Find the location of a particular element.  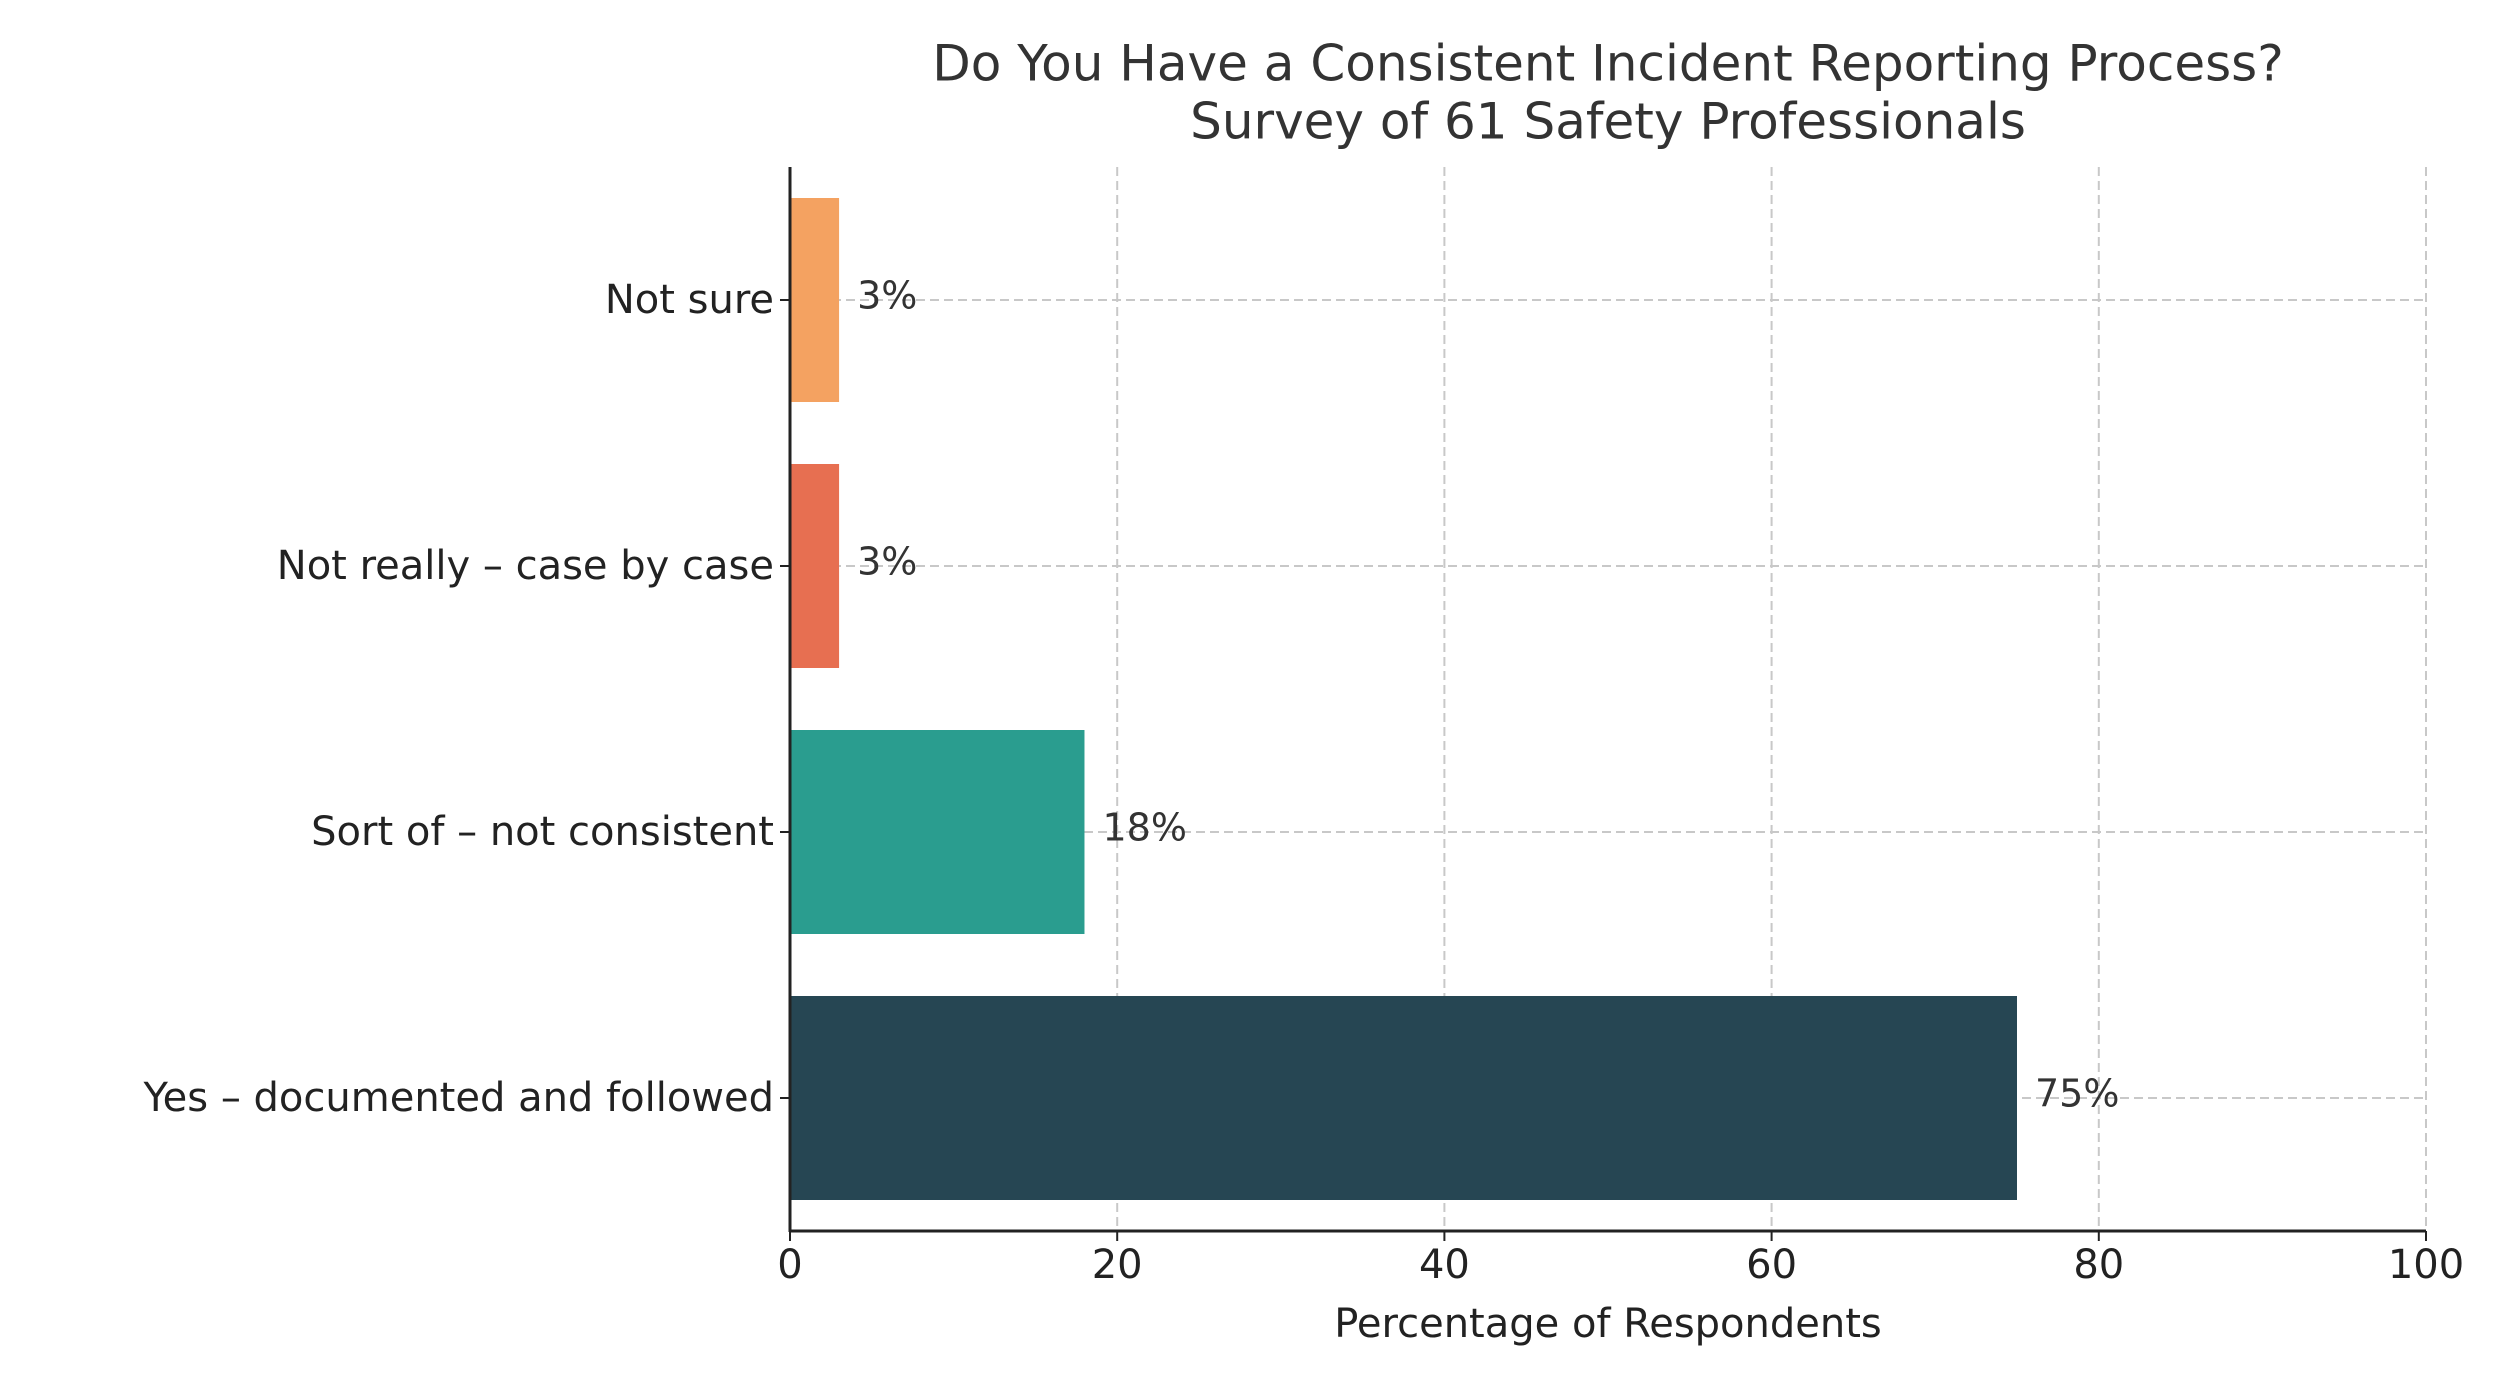

value-label: 18% is located at coordinates (1144, 828).